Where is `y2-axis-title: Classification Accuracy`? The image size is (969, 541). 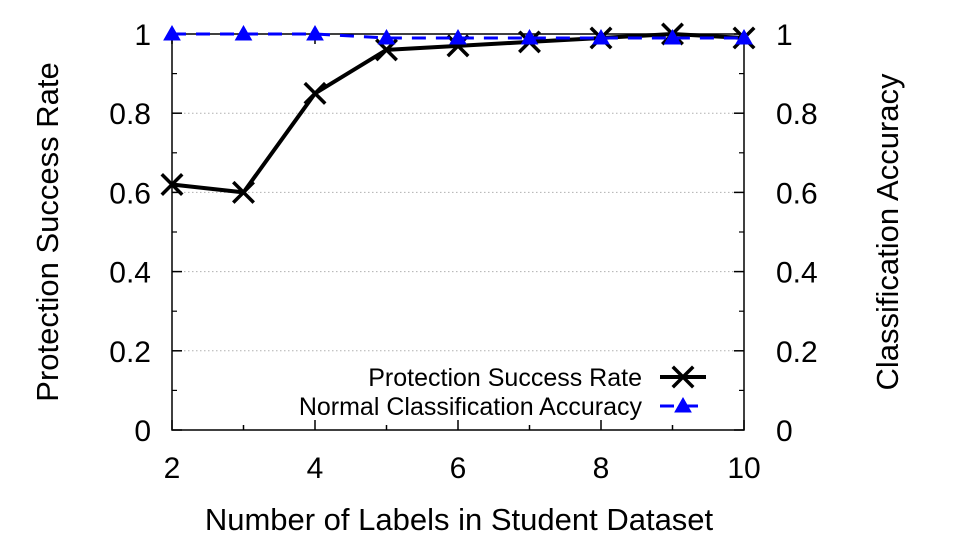
y2-axis-title: Classification Accuracy is located at coordinates (887, 232).